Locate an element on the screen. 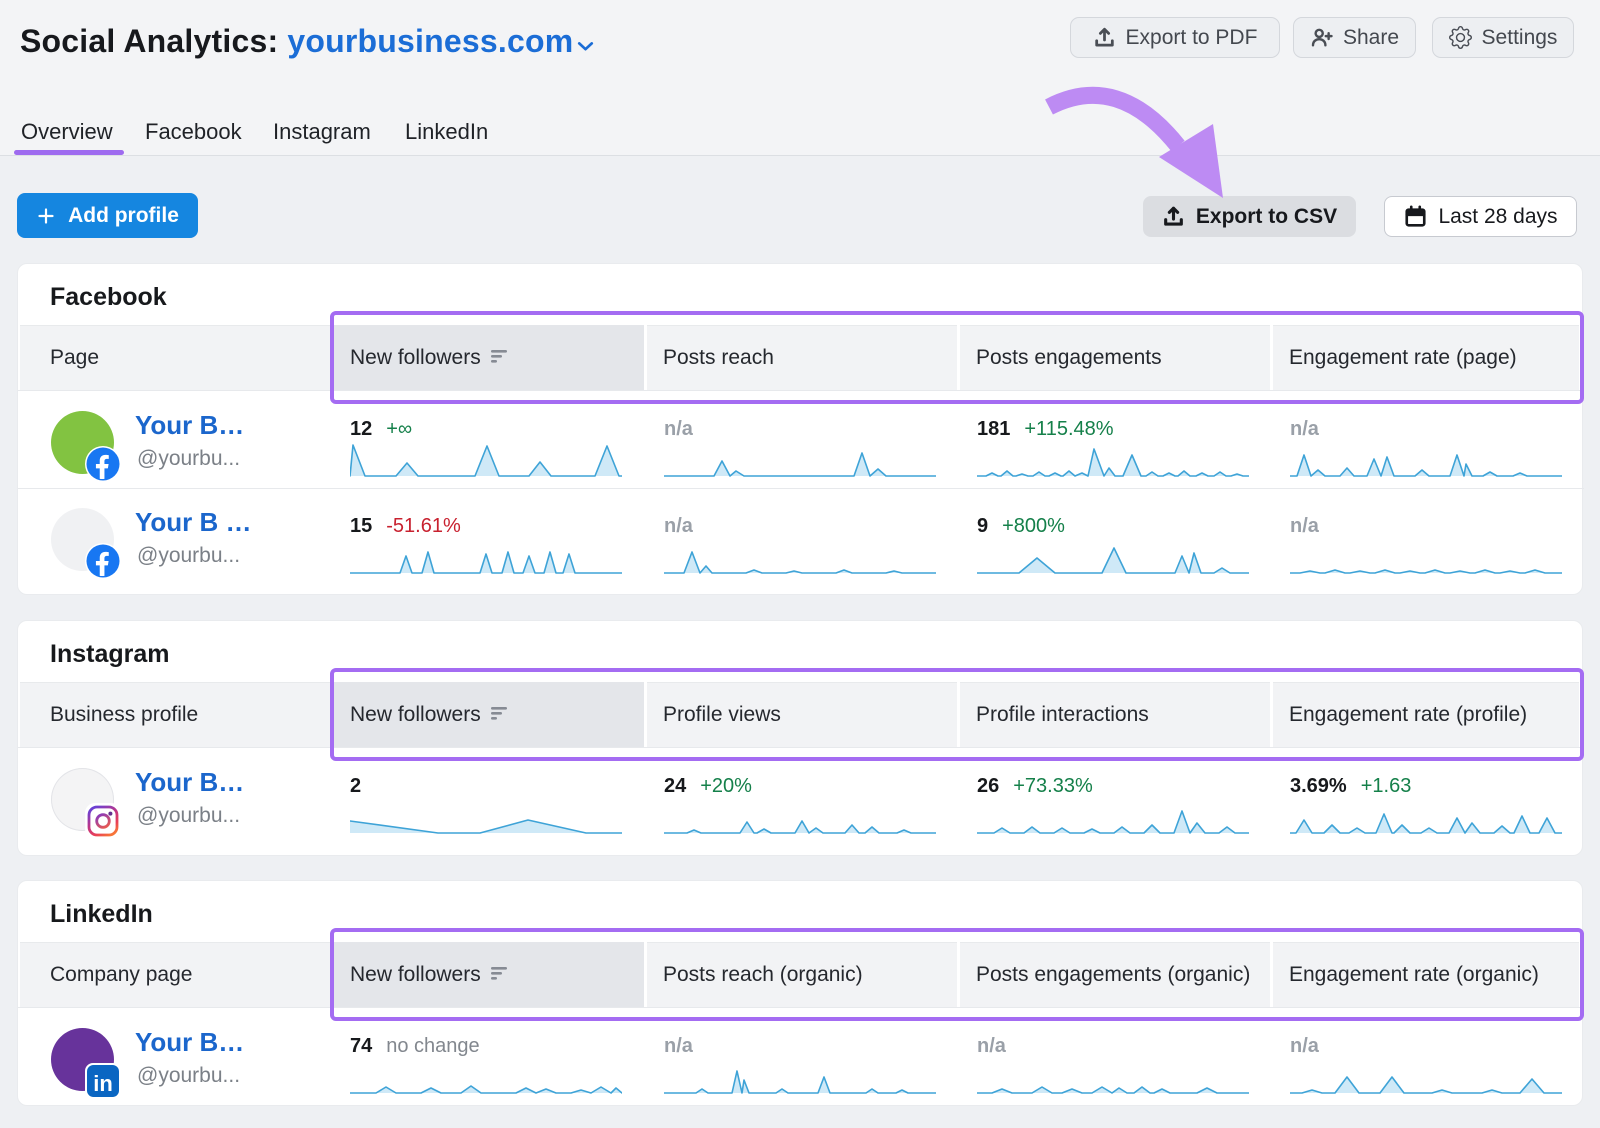 This screenshot has width=1600, height=1128. svg-text: in is located at coordinates (103, 1083).